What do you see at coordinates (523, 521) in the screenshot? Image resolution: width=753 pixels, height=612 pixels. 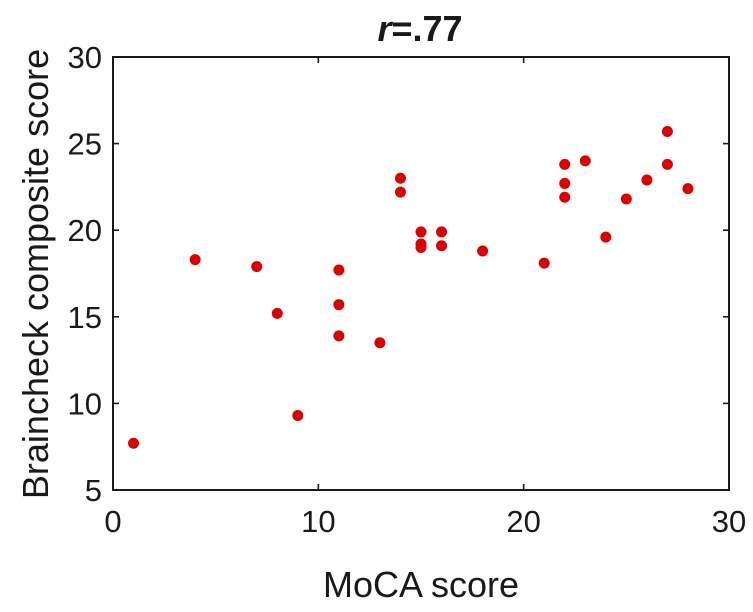 I see `x-tick-label: 20` at bounding box center [523, 521].